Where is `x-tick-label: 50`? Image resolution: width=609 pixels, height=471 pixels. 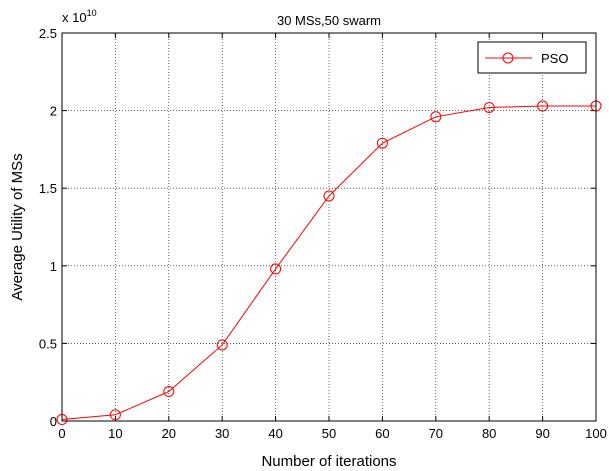 x-tick-label: 50 is located at coordinates (329, 433).